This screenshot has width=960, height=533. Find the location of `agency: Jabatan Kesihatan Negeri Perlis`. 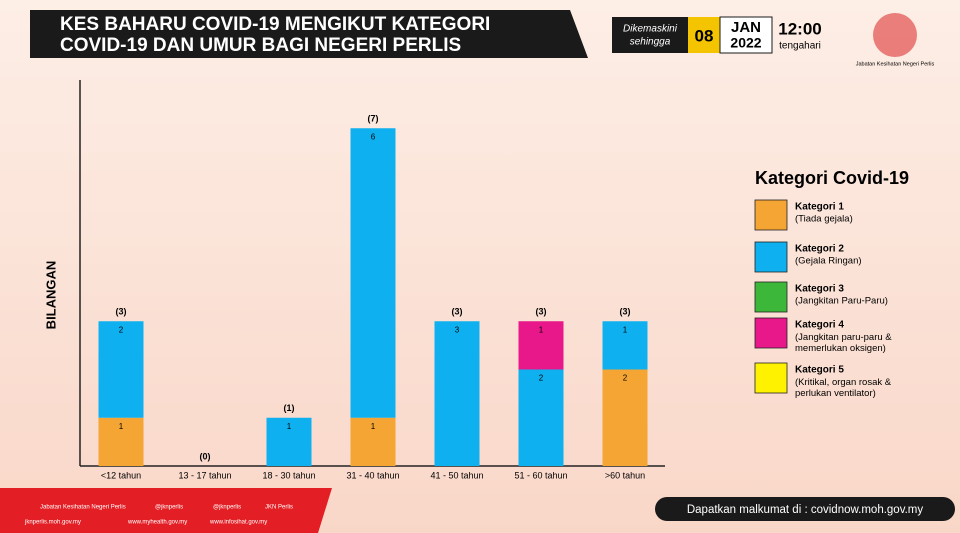

agency: Jabatan Kesihatan Negeri Perlis is located at coordinates (895, 64).